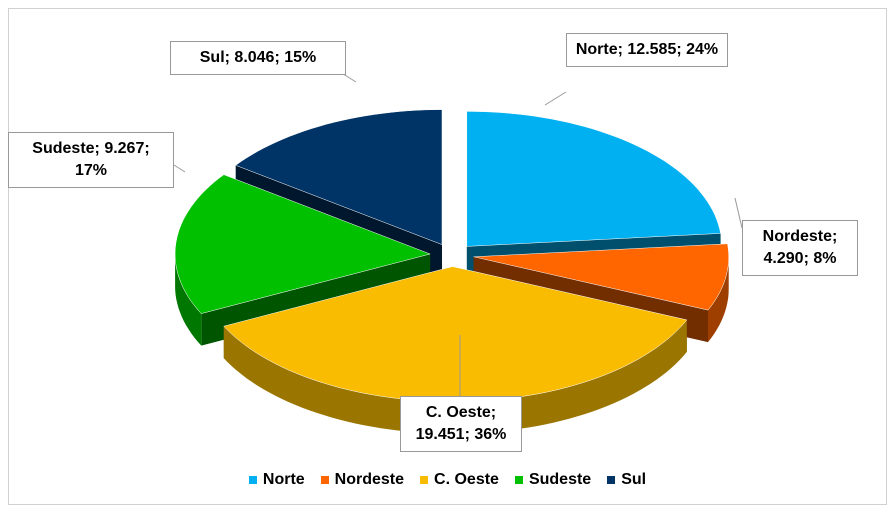 The height and width of the screenshot is (513, 895). I want to click on legend-item: Sudeste, so click(553, 480).